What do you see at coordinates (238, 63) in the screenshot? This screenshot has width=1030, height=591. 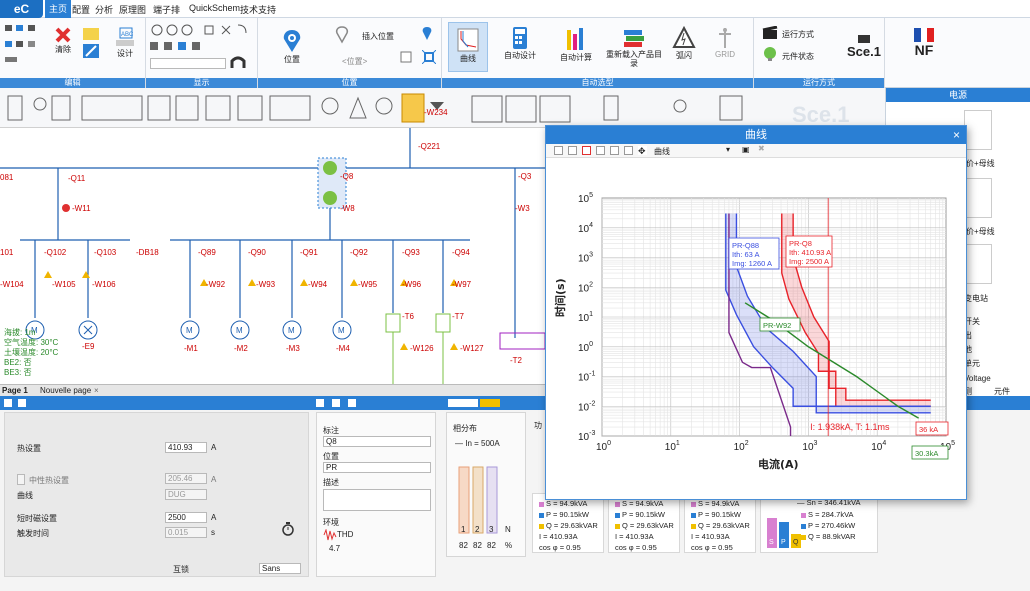 I see `magnet-icon` at bounding box center [238, 63].